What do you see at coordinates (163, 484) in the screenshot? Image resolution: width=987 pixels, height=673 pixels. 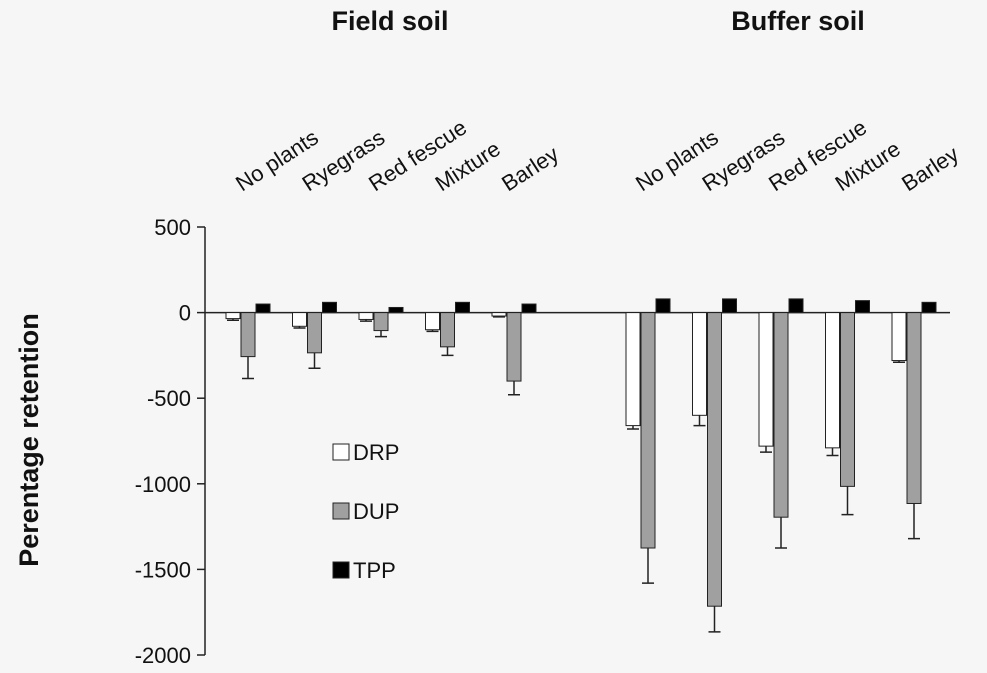 I see `y-tick-label: -1000` at bounding box center [163, 484].